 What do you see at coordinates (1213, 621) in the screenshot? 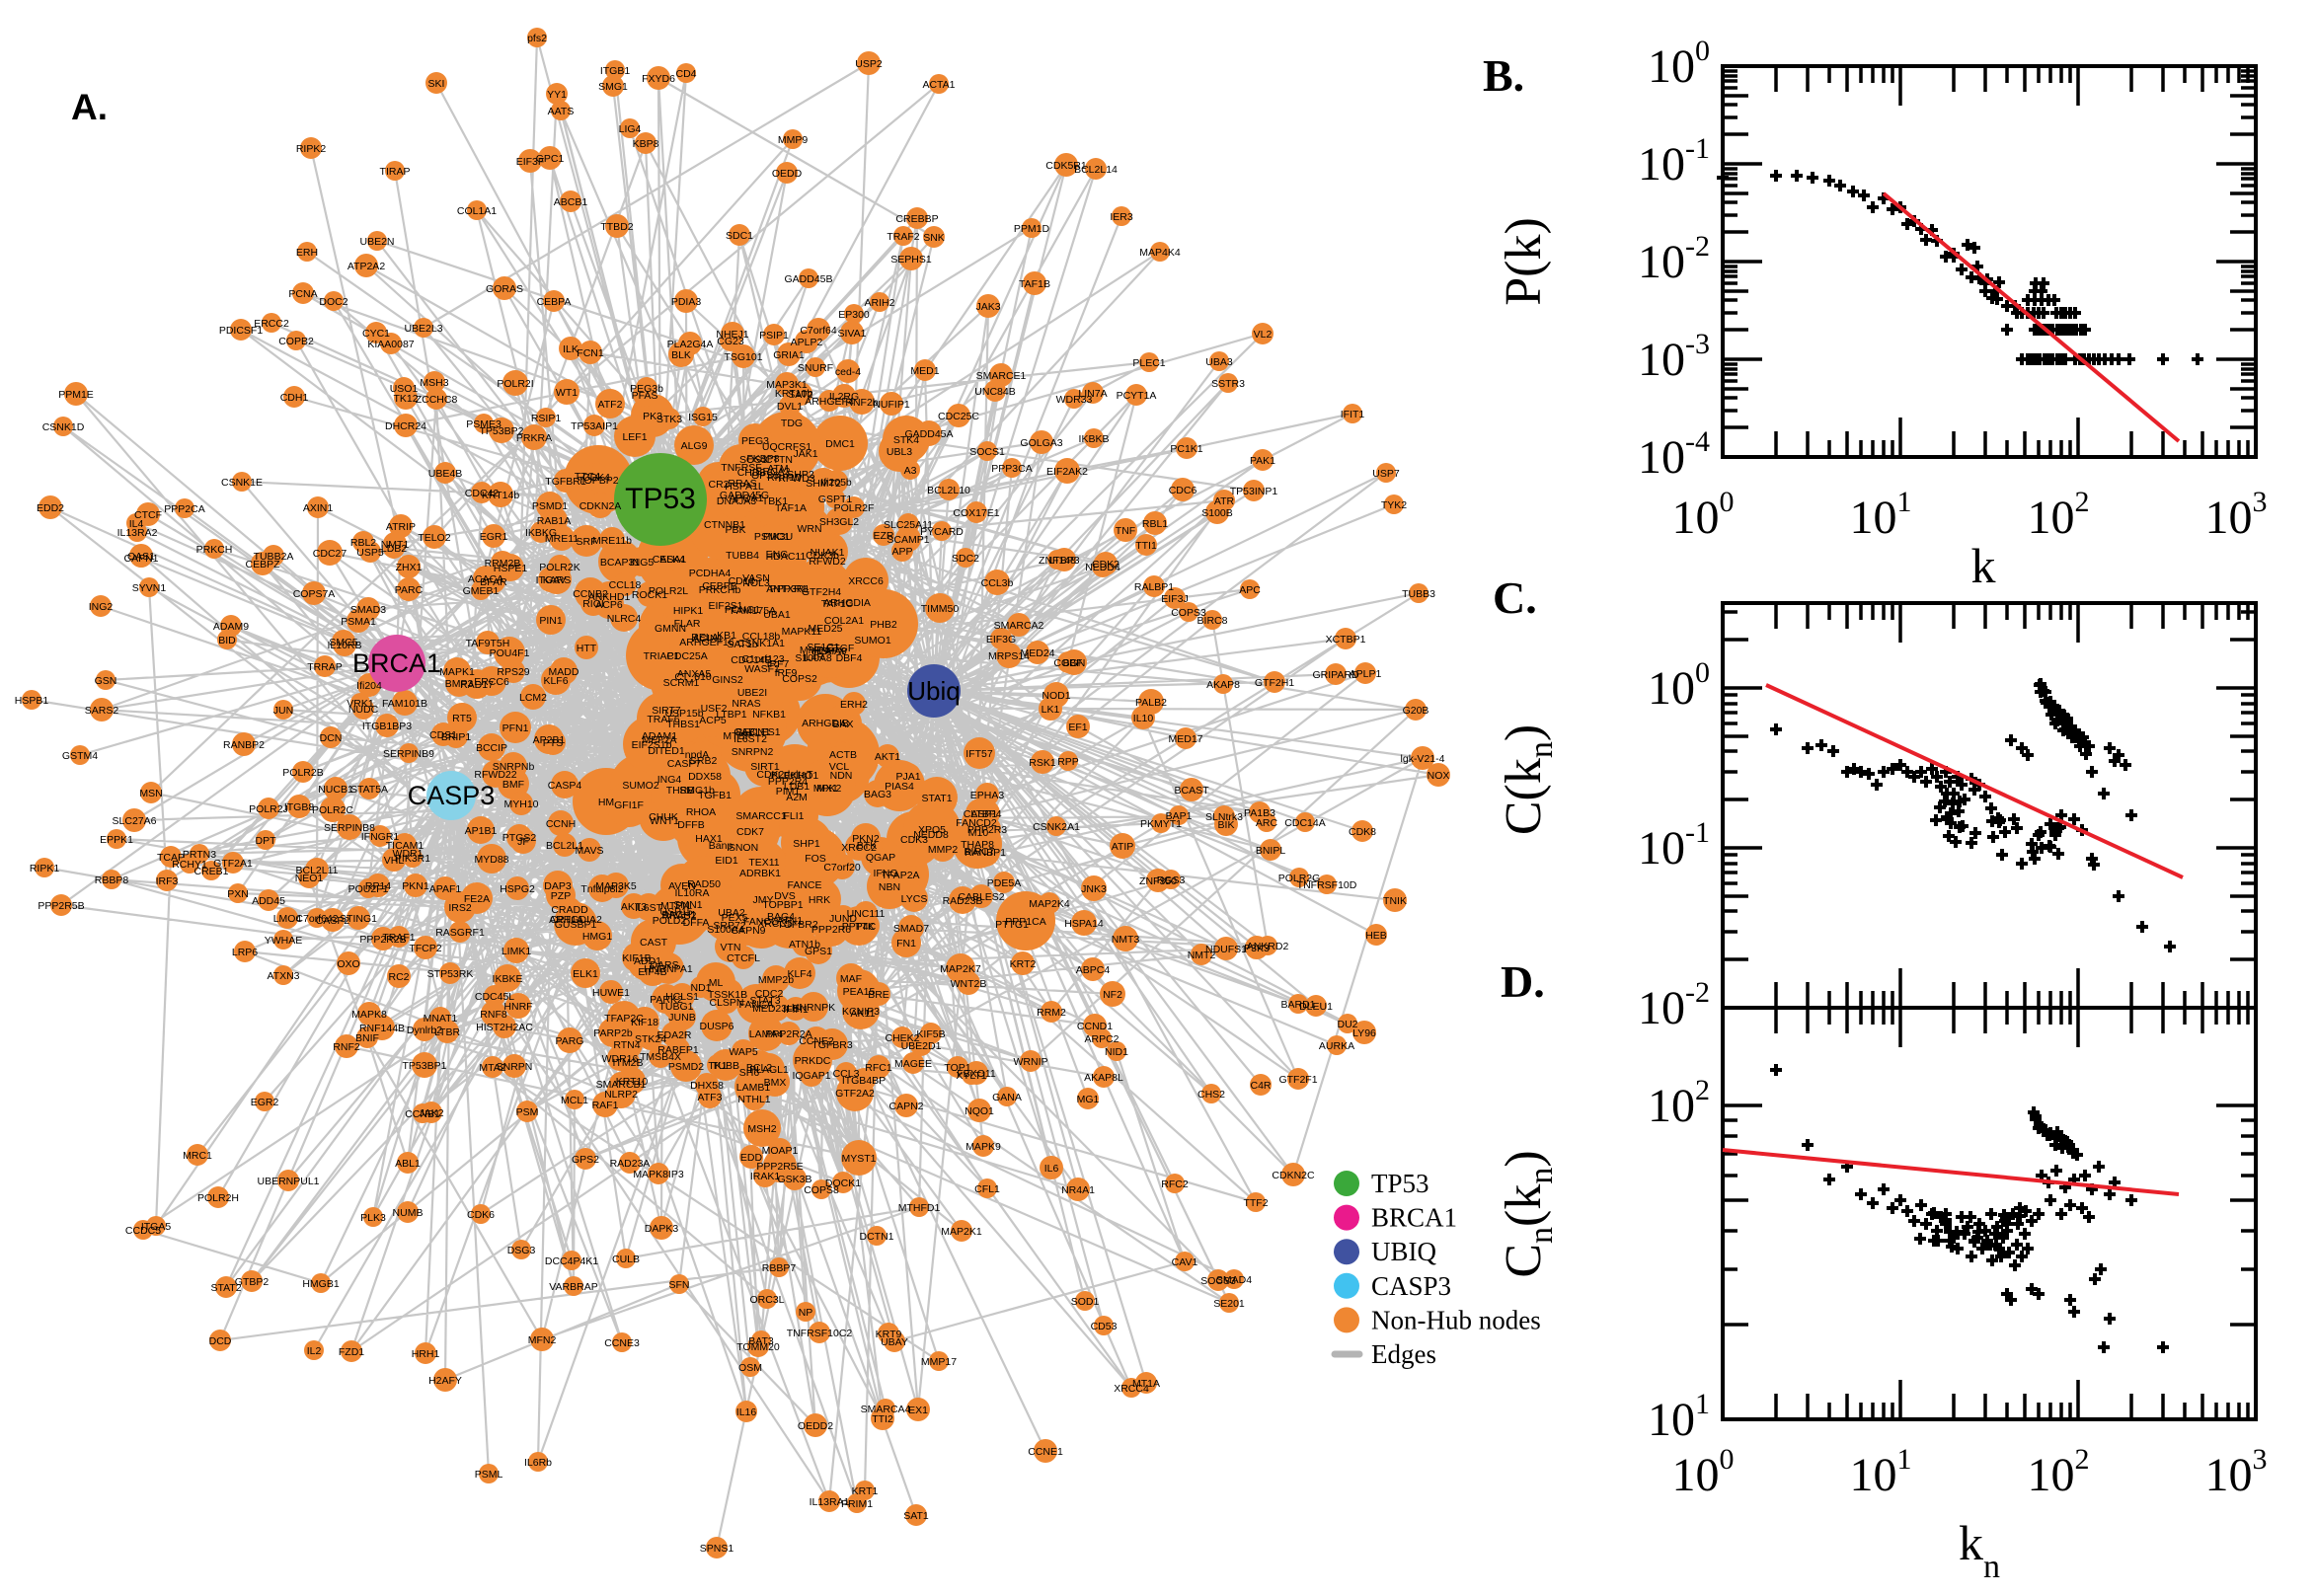
I see `svg-text: BIRC8` at bounding box center [1213, 621].